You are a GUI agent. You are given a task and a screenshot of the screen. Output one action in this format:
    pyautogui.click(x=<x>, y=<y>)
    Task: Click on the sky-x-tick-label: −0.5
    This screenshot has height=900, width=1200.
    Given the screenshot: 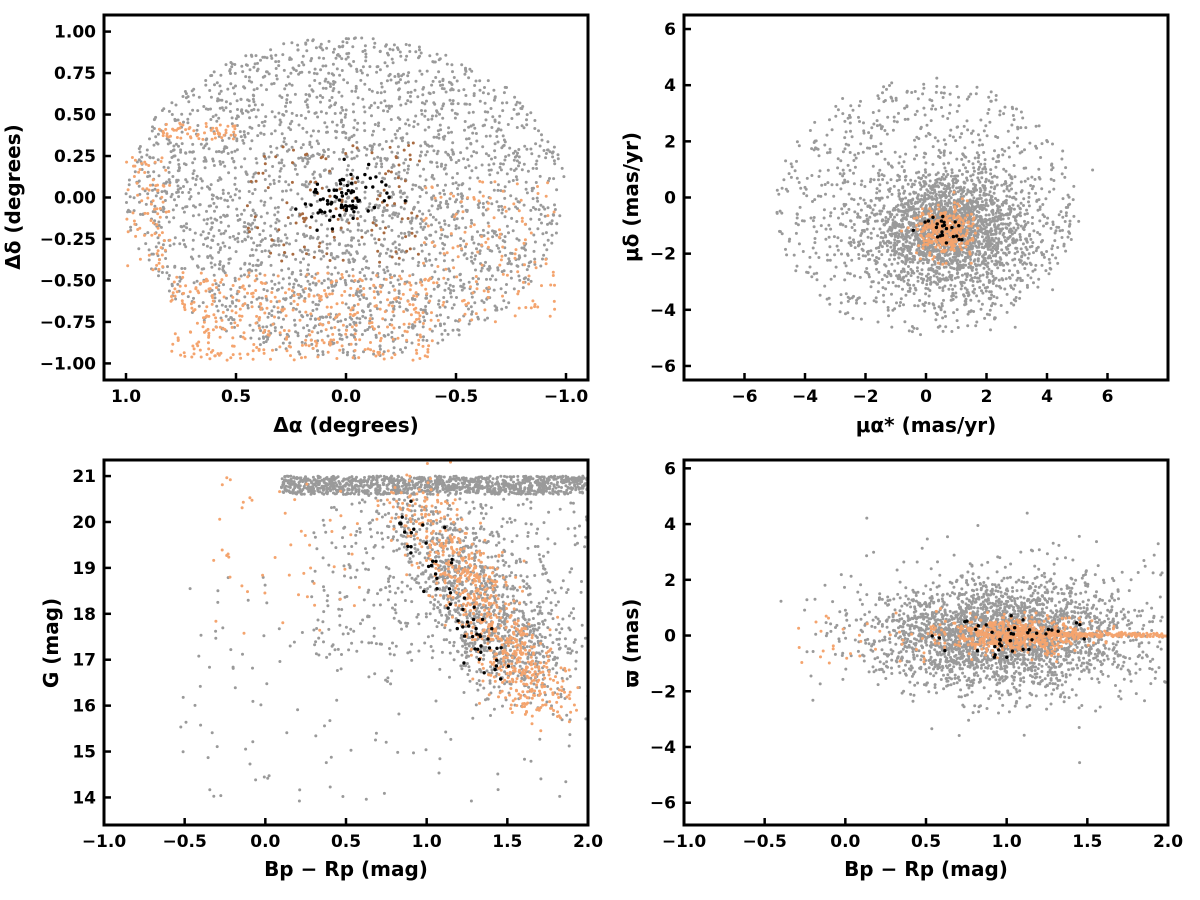 What is the action you would take?
    pyautogui.click(x=456, y=397)
    